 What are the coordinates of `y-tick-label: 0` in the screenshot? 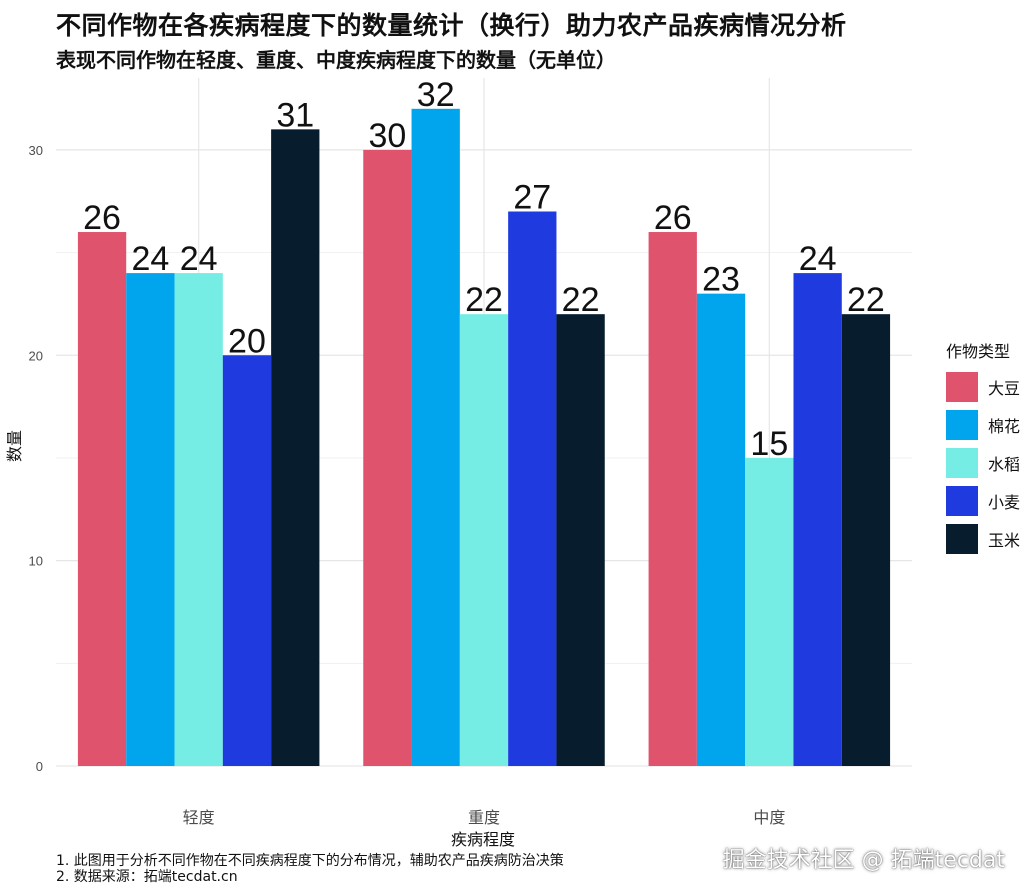 It's located at (39, 766).